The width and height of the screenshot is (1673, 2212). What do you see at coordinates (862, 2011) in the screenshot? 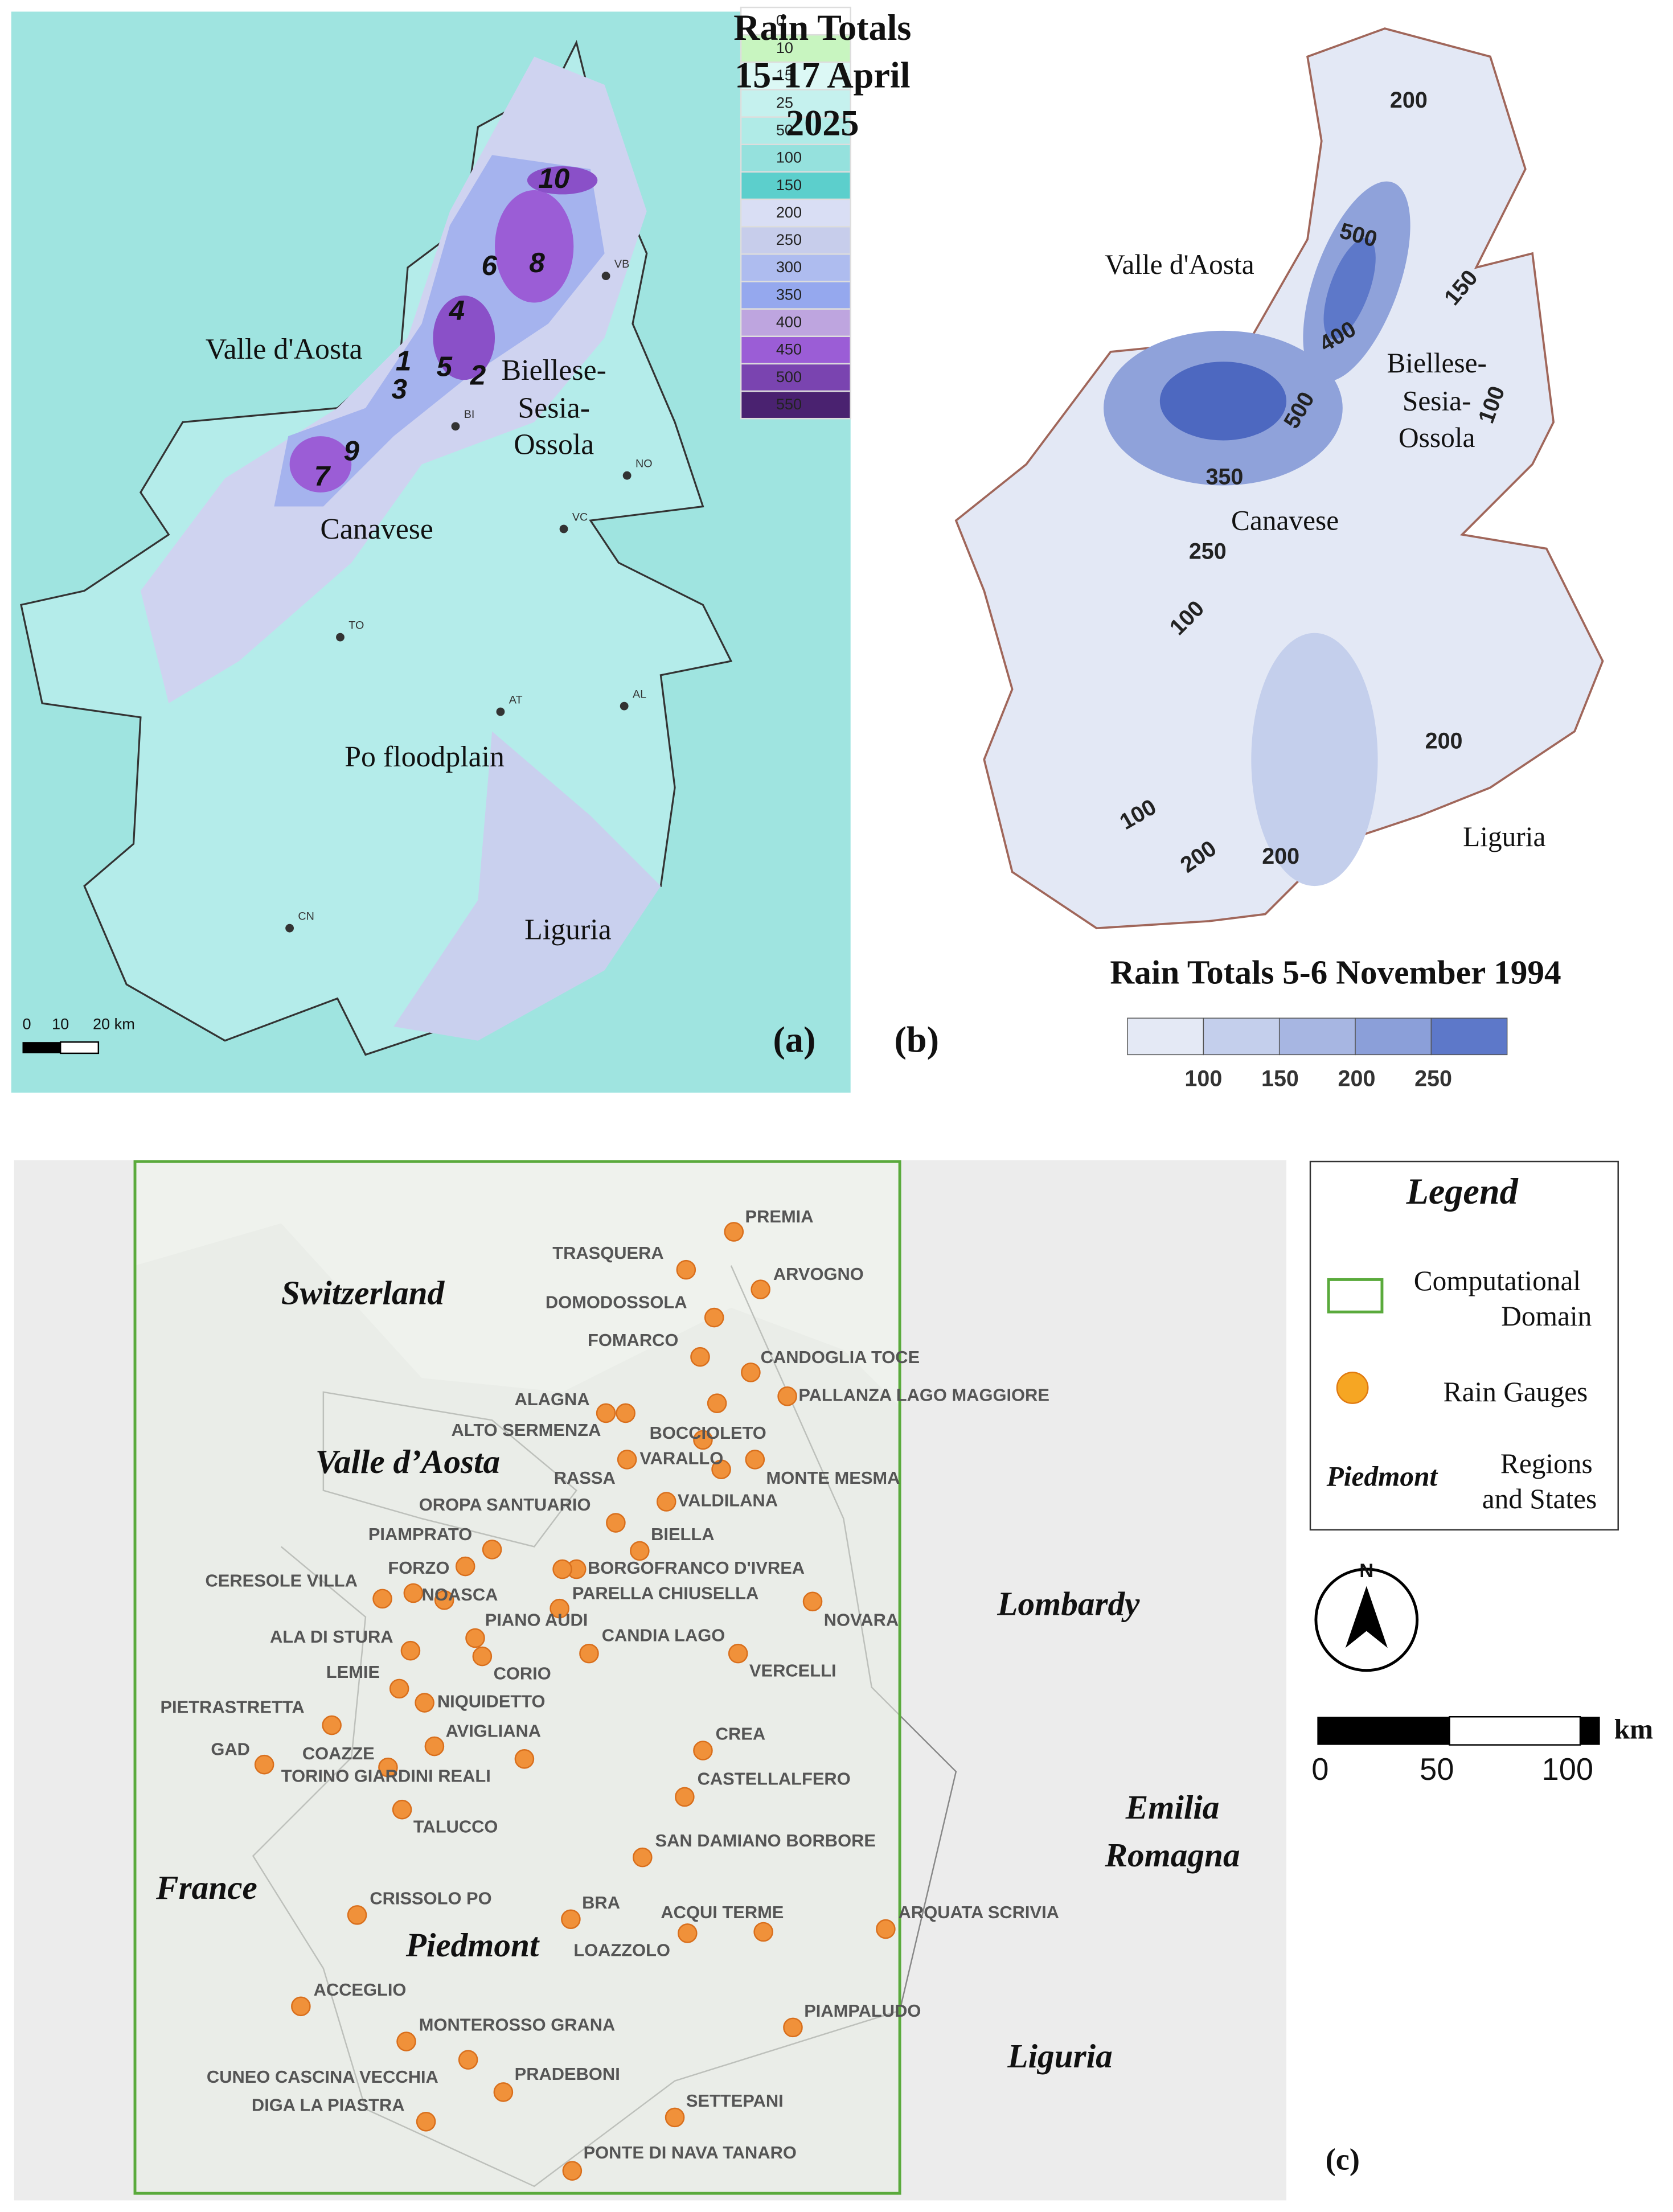
I see `gauge-label: PIAMPALUDO` at bounding box center [862, 2011].